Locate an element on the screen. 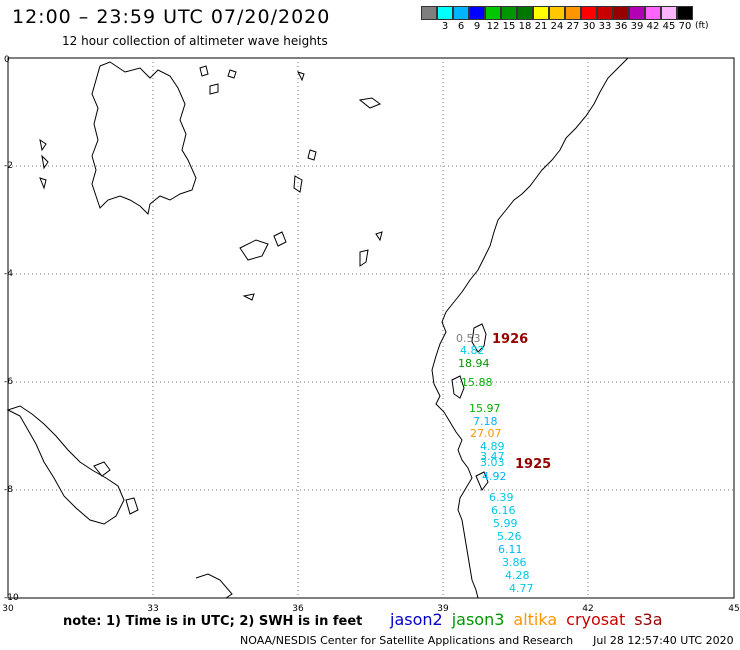 This screenshot has width=740, height=650. longitude-tick-label: 36 is located at coordinates (298, 609).